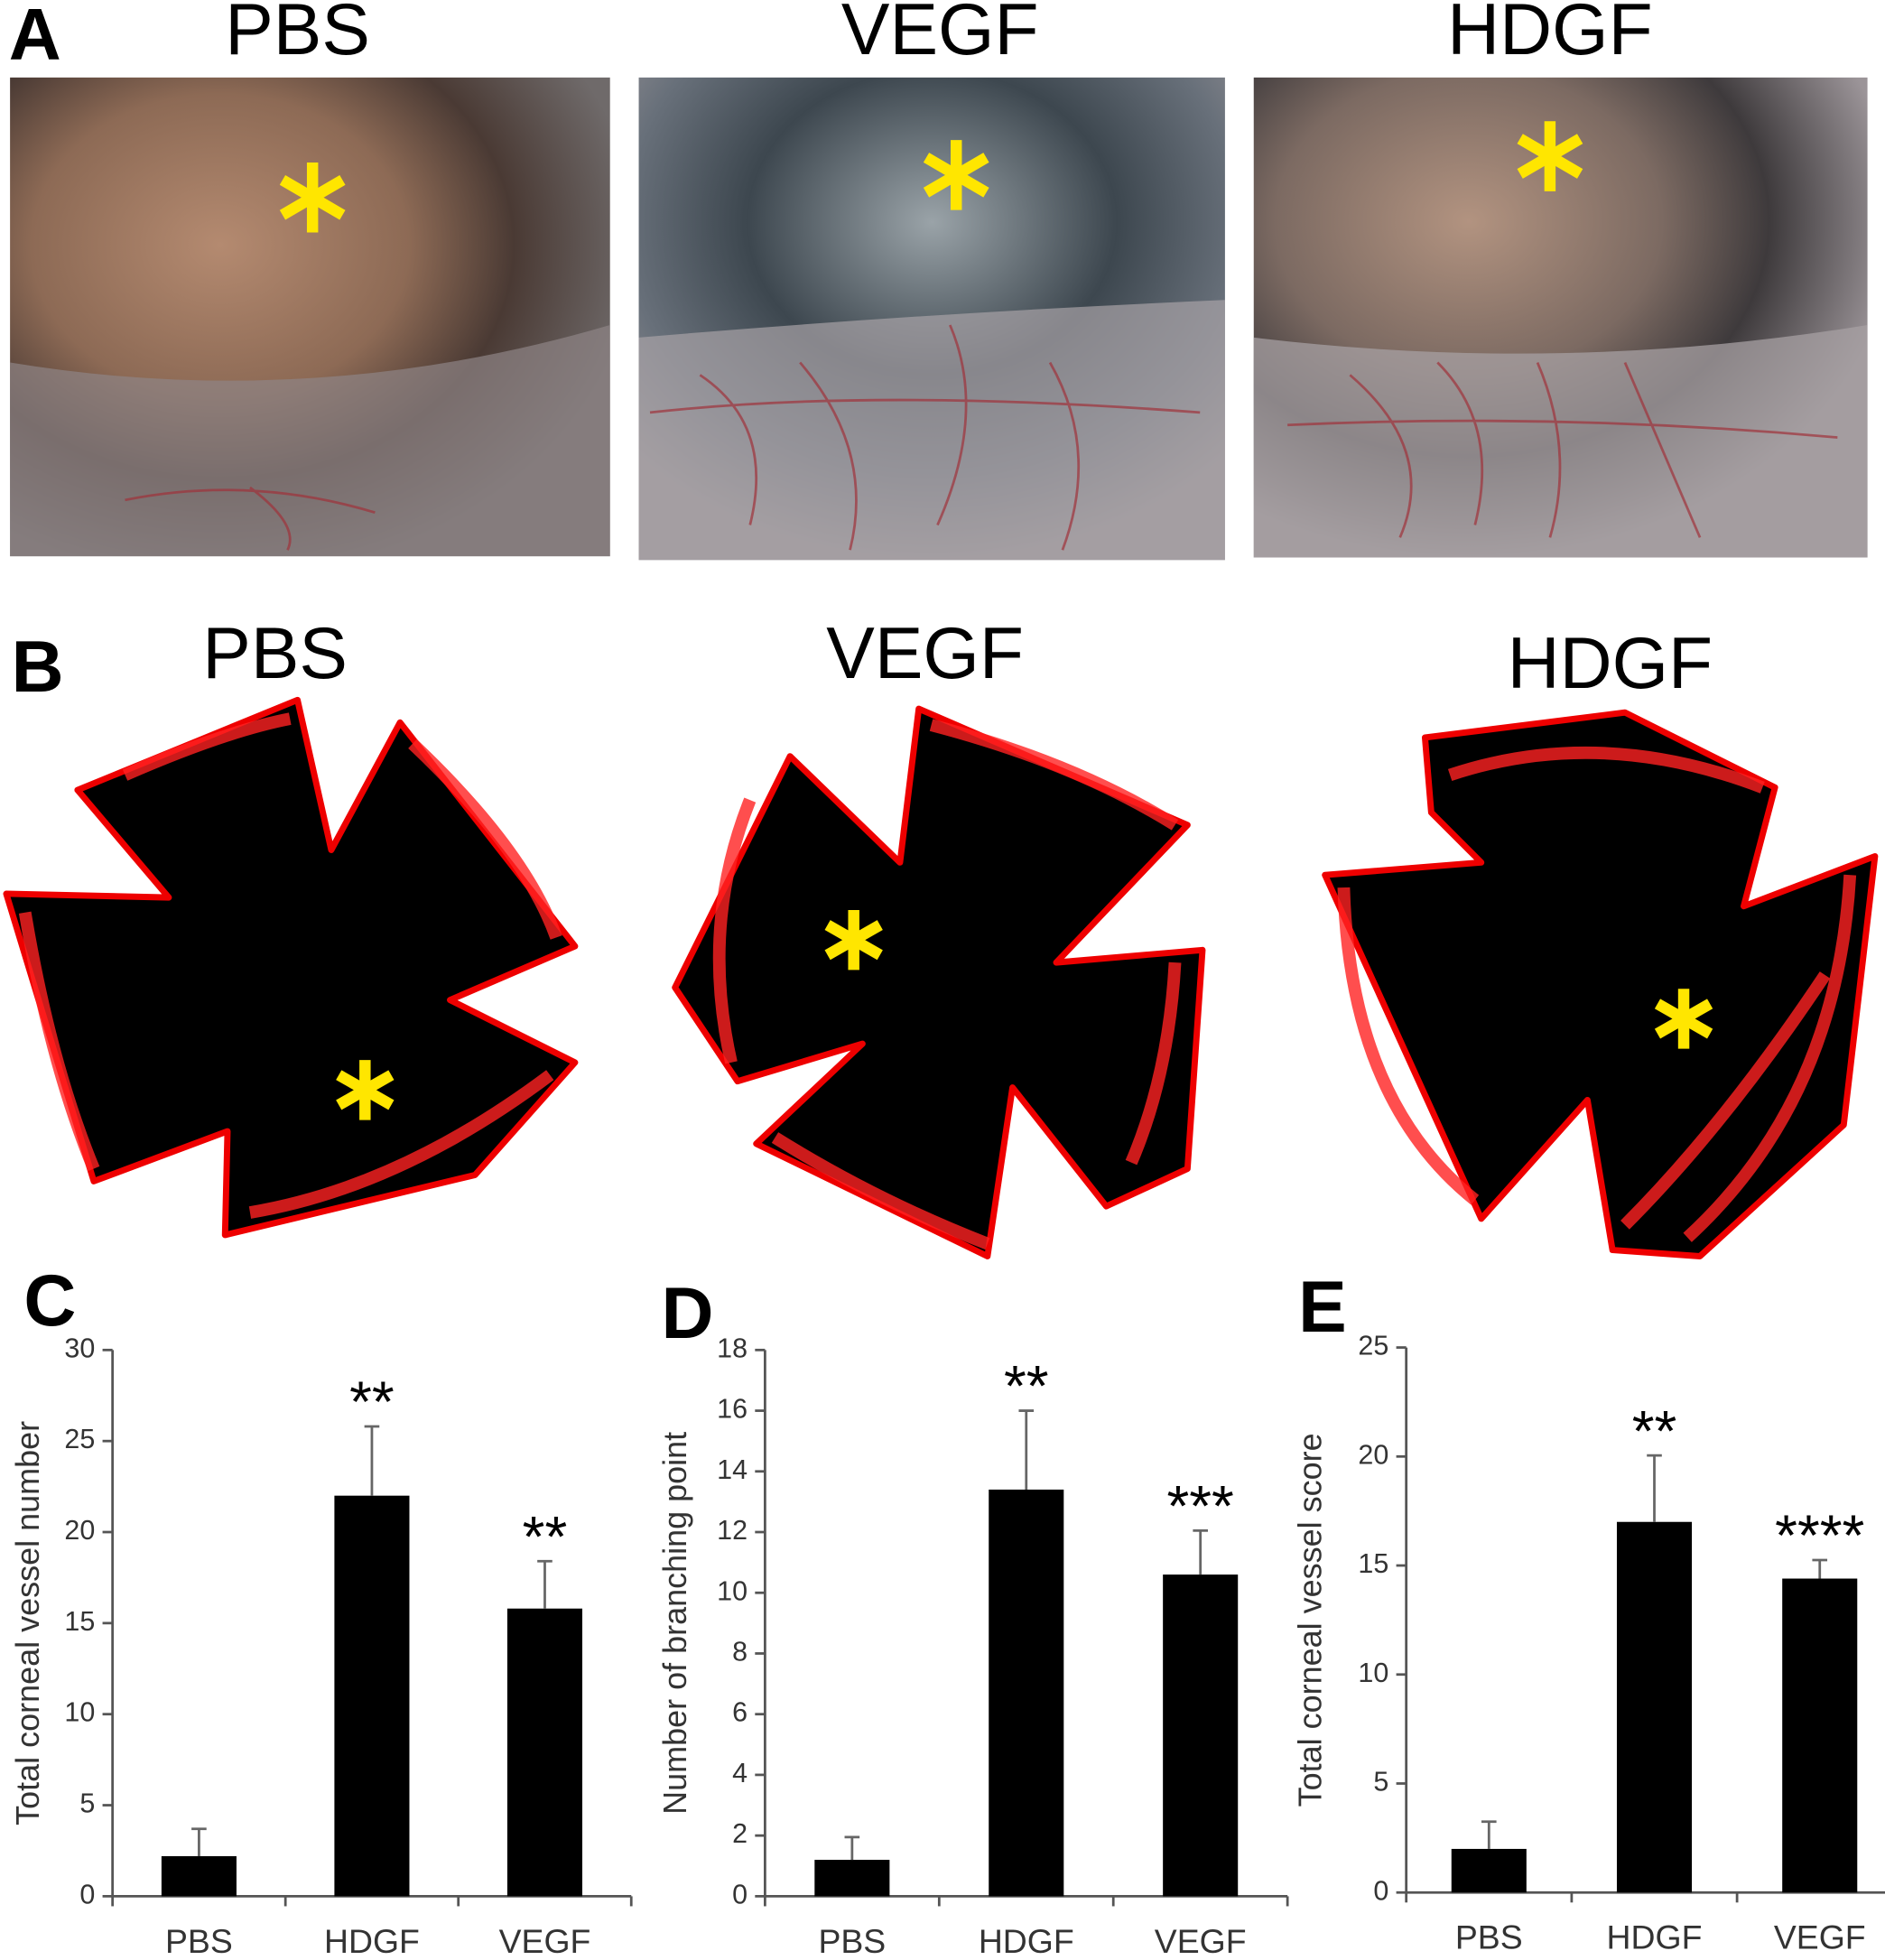 This screenshot has height=1960, width=1885. What do you see at coordinates (740, 1652) in the screenshot?
I see `y-tick-label: 8` at bounding box center [740, 1652].